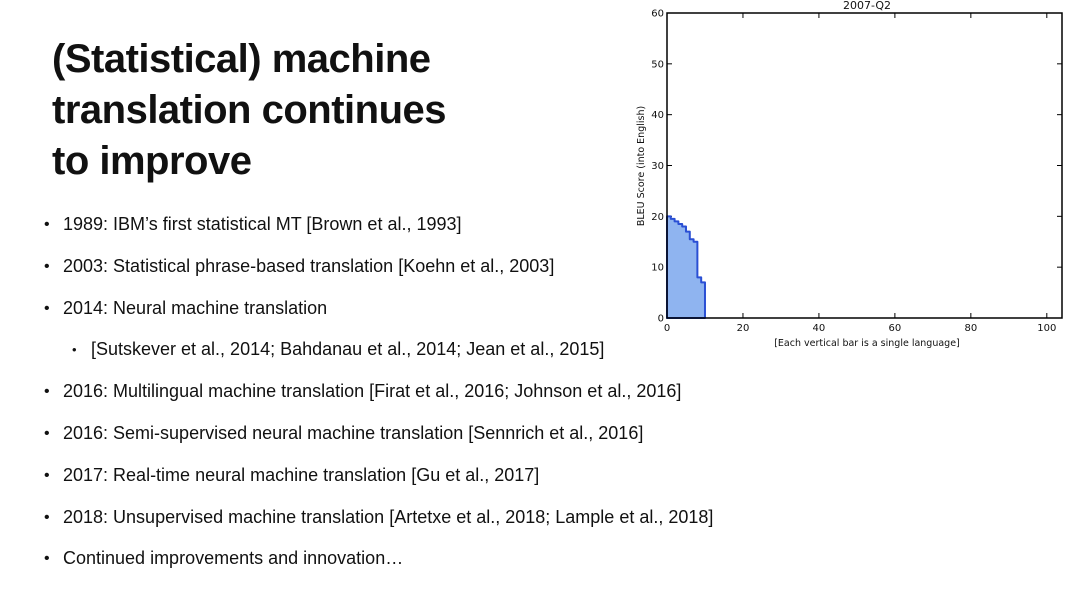 The width and height of the screenshot is (1080, 607). What do you see at coordinates (743, 328) in the screenshot?
I see `x-tick-label: 20` at bounding box center [743, 328].